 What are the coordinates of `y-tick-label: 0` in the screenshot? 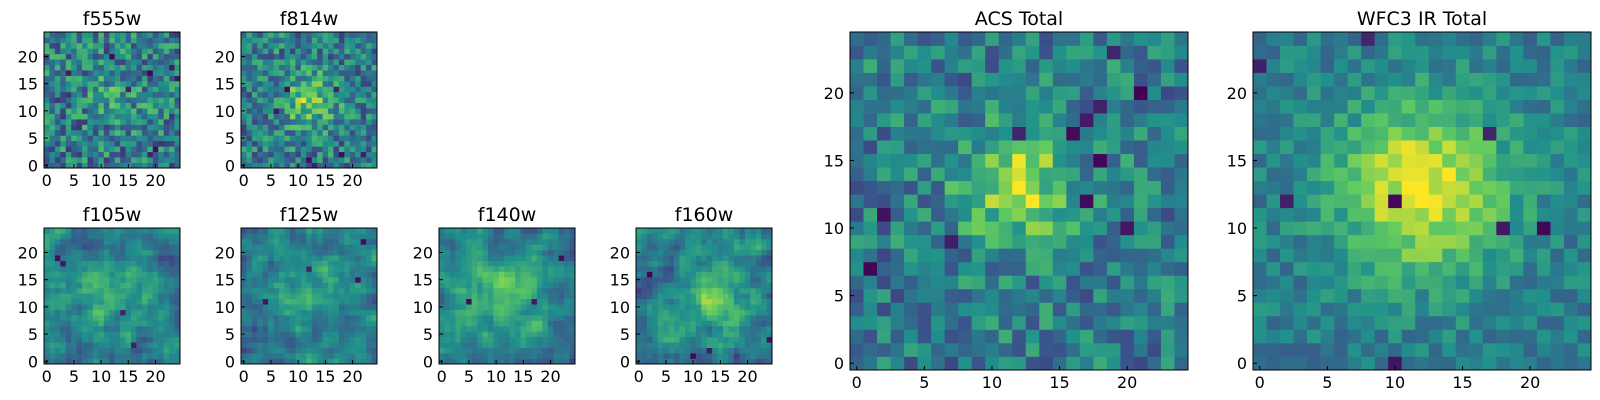 It's located at (428, 361).